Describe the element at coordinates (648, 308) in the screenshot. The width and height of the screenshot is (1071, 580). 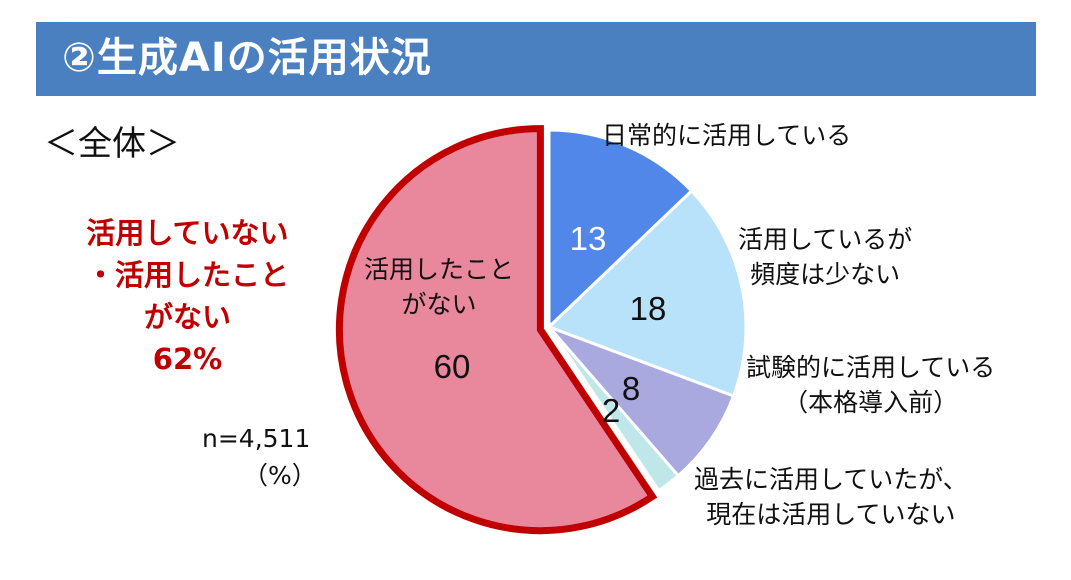
I see `value-infrequent-use: 18` at that location.